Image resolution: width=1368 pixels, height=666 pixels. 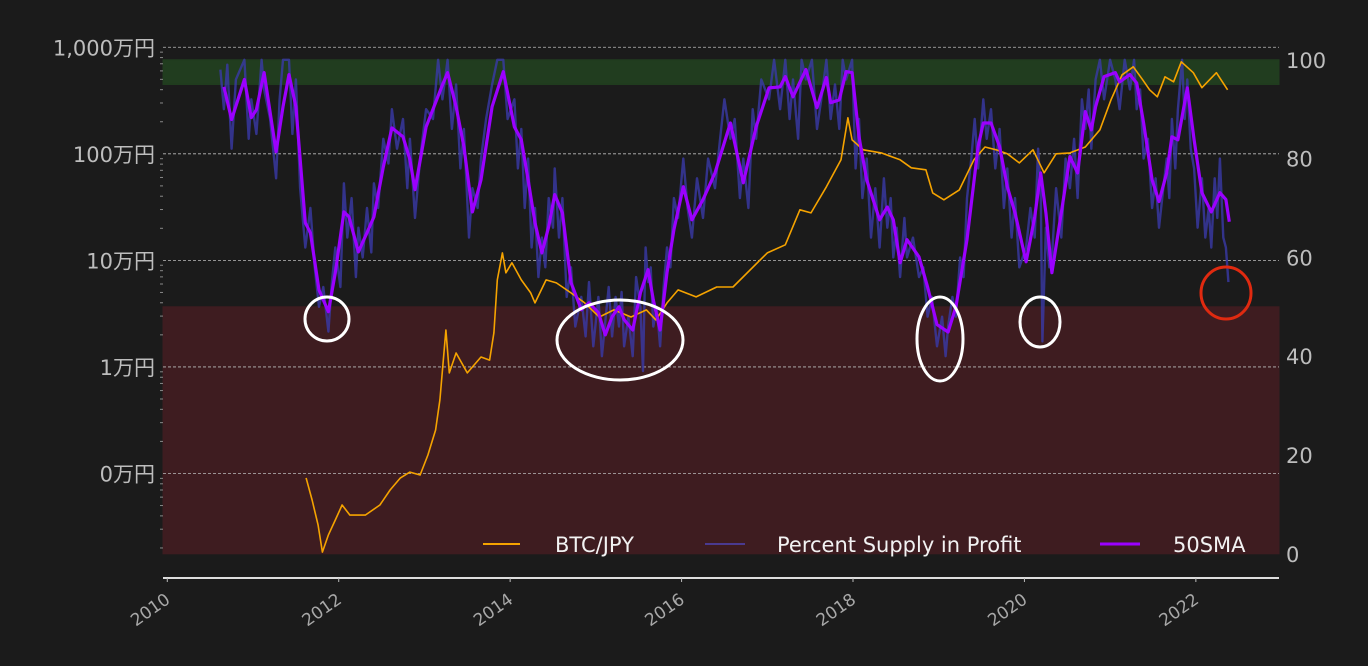 What do you see at coordinates (114, 155) in the screenshot?
I see `left-tick-label: 100万円` at bounding box center [114, 155].